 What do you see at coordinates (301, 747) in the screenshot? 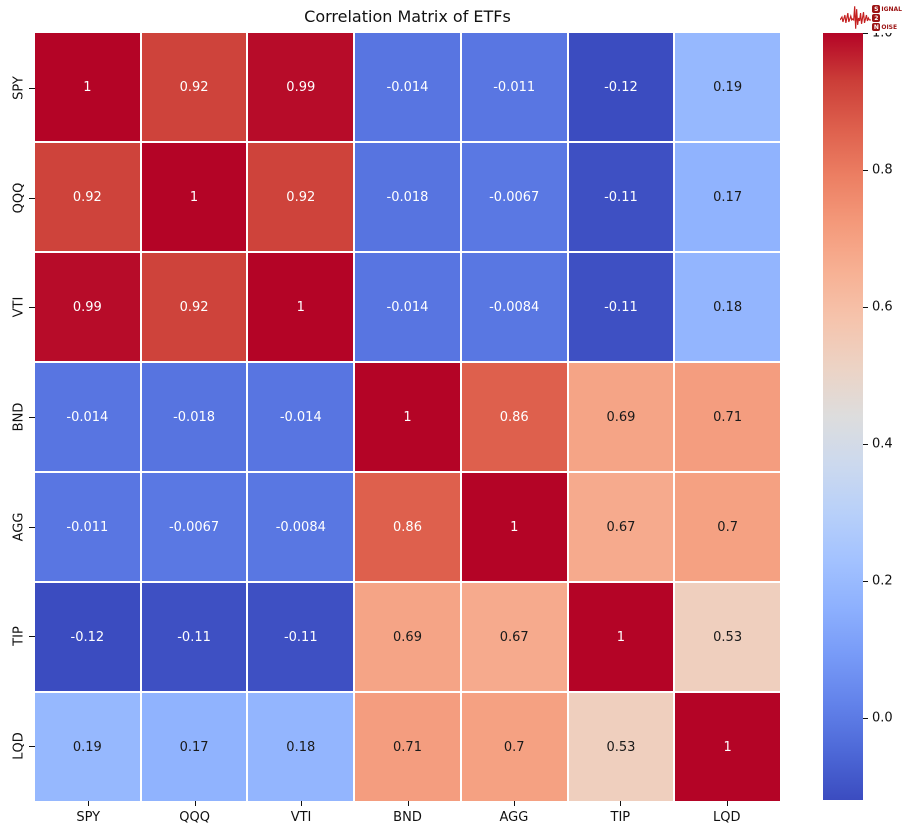
I see `heatmap-cell-LQD-VTI: 0.18` at bounding box center [301, 747].